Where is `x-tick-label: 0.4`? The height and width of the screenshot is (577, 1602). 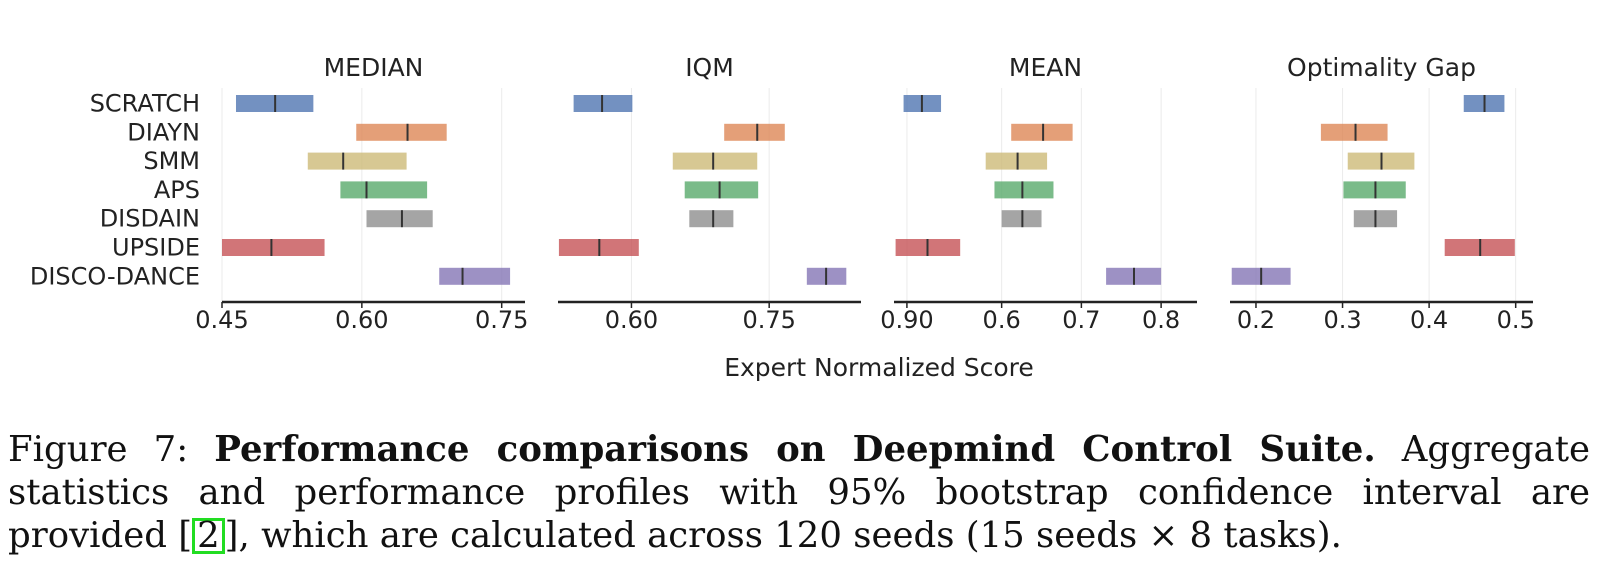 x-tick-label: 0.4 is located at coordinates (1429, 320).